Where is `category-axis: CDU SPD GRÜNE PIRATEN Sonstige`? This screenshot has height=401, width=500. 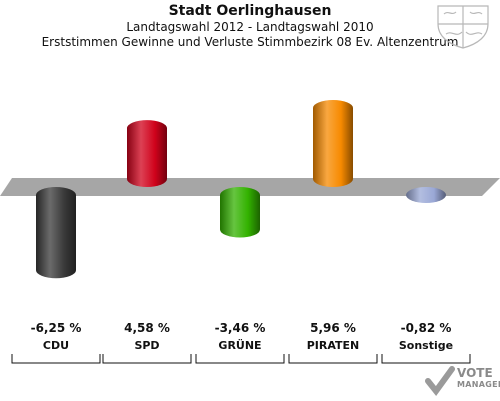 category-axis: CDU SPD GRÜNE PIRATEN Sonstige is located at coordinates (241, 351).